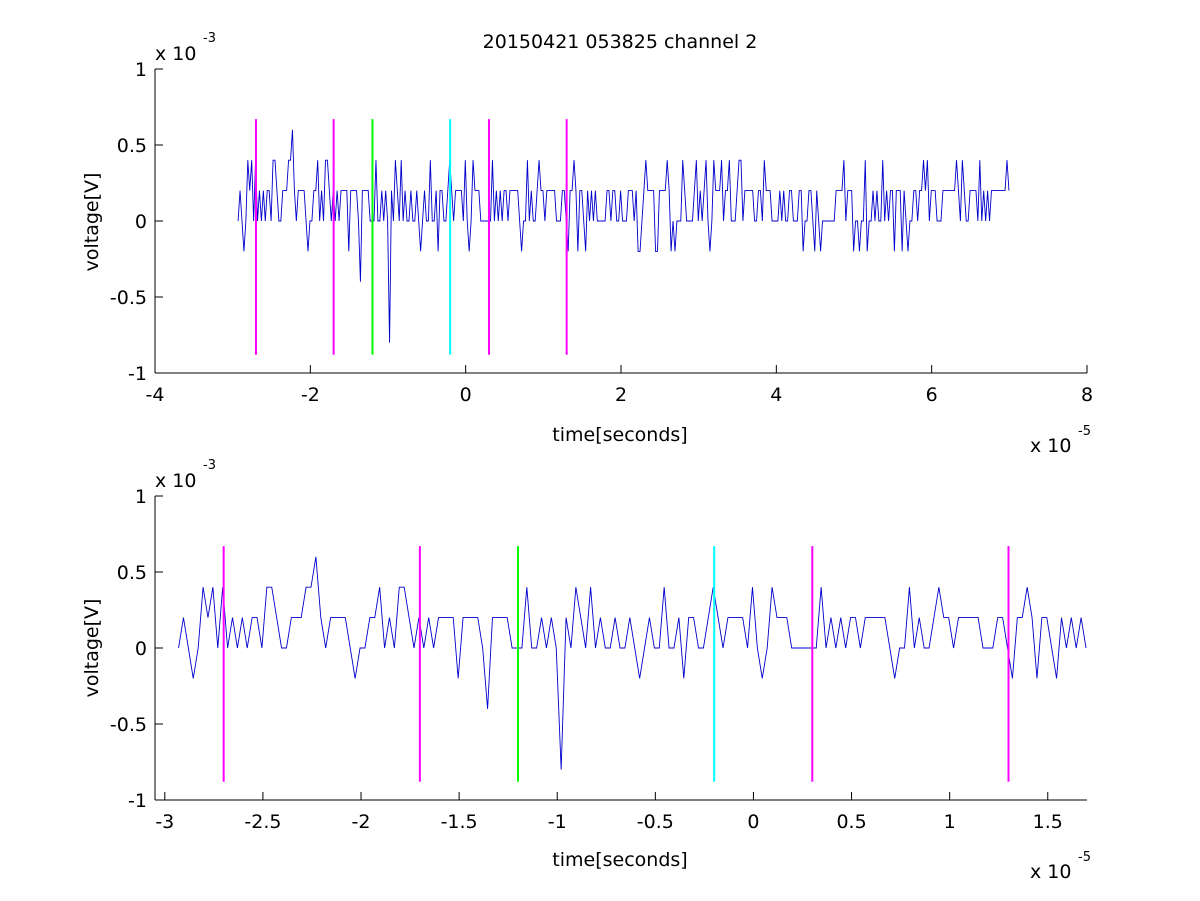 Image resolution: width=1200 pixels, height=901 pixels. Describe the element at coordinates (155, 395) in the screenshot. I see `top-x-tick-label: -4` at that location.